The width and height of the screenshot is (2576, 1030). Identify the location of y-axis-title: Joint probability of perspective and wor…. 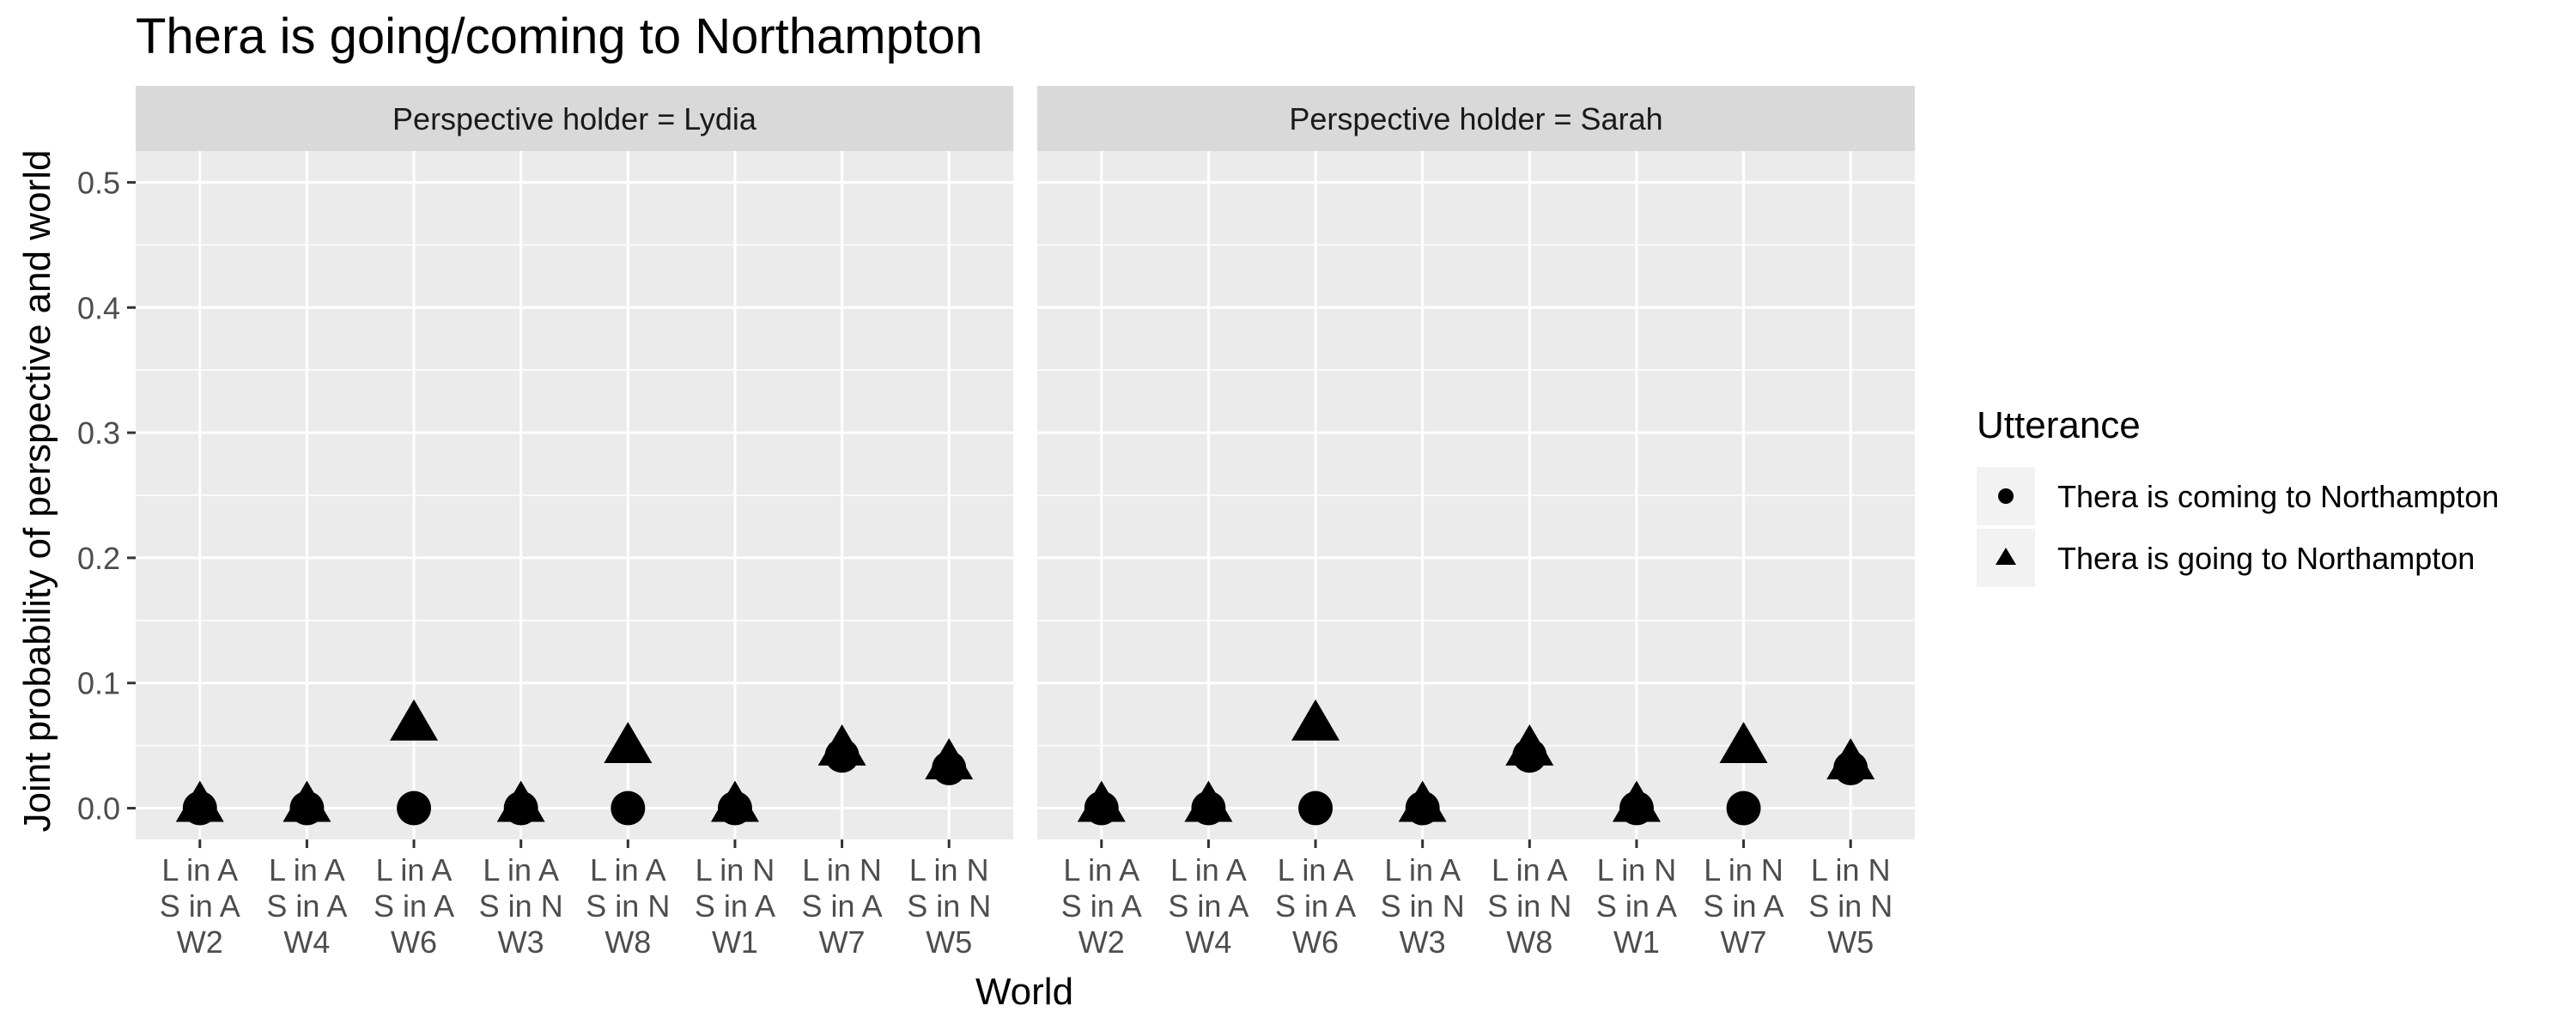
(37, 491).